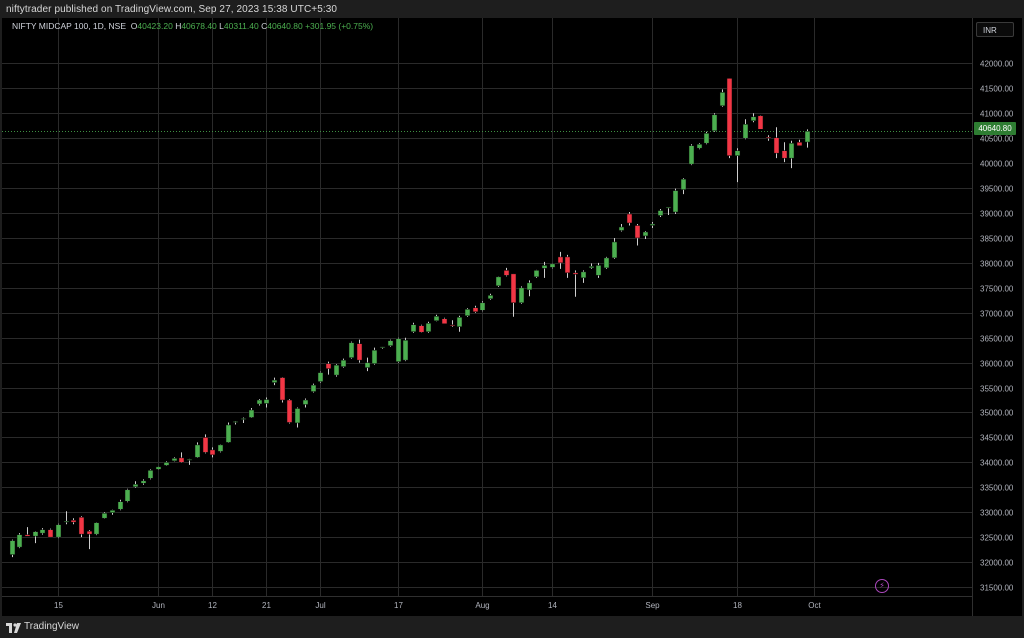 The width and height of the screenshot is (1024, 638). I want to click on y-tick-label: 32500.00, so click(997, 538).